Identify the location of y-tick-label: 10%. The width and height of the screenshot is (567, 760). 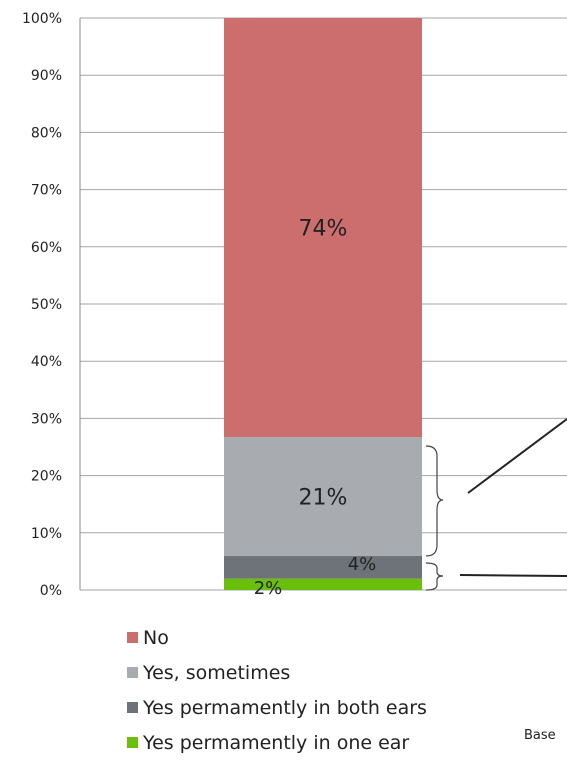
(46, 534).